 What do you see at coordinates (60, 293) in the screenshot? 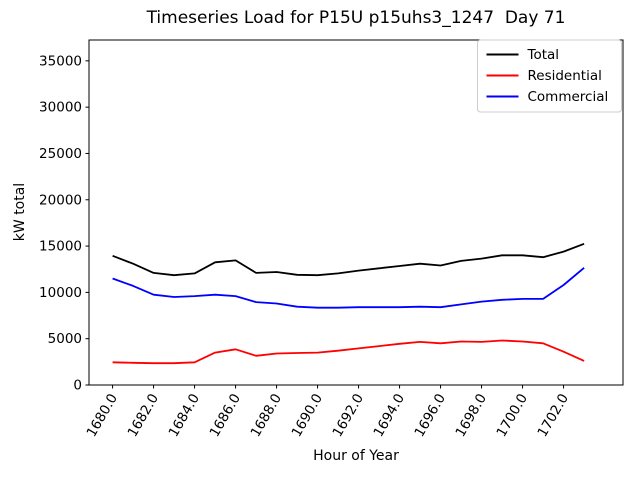
I see `y-tick-label: 10000` at bounding box center [60, 293].